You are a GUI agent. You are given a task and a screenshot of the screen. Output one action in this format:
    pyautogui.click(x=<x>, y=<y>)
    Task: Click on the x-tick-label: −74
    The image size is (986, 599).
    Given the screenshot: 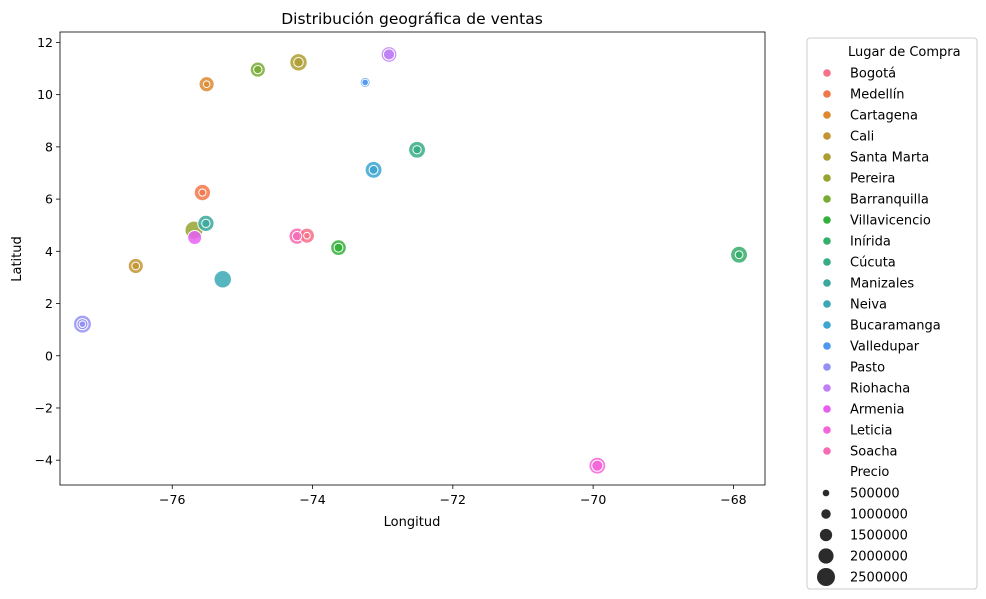 What is the action you would take?
    pyautogui.click(x=312, y=499)
    